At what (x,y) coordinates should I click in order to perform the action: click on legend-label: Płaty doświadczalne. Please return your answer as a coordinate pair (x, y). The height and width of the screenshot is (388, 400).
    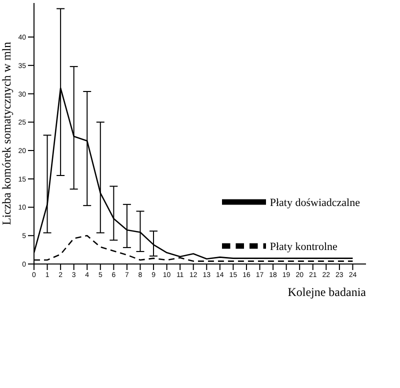
    Looking at the image, I should click on (315, 202).